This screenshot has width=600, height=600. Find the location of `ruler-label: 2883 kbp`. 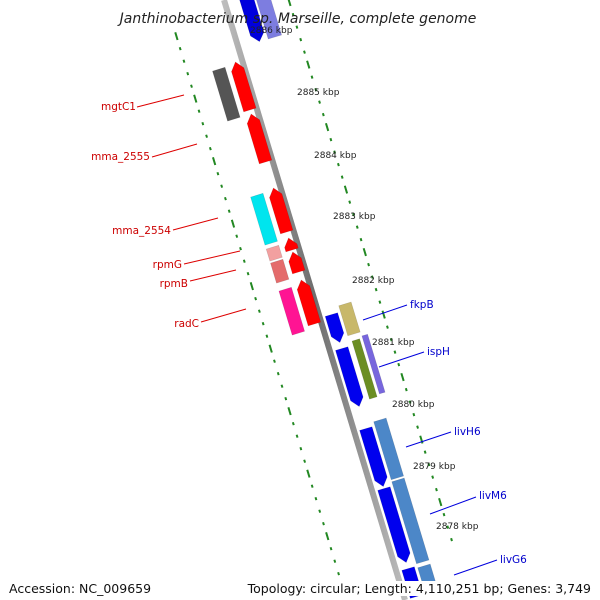

ruler-label: 2883 kbp is located at coordinates (354, 217).